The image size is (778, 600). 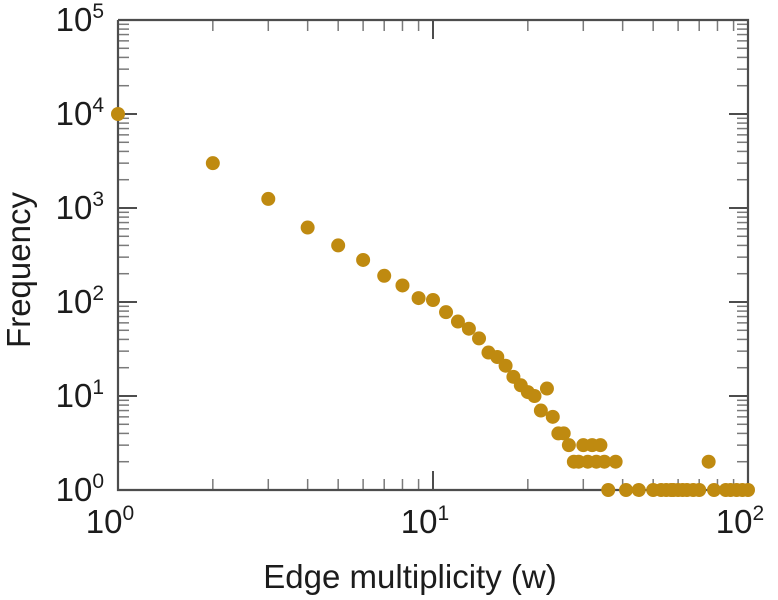 What do you see at coordinates (80, 489) in the screenshot?
I see `y-tick-label: 10⁰` at bounding box center [80, 489].